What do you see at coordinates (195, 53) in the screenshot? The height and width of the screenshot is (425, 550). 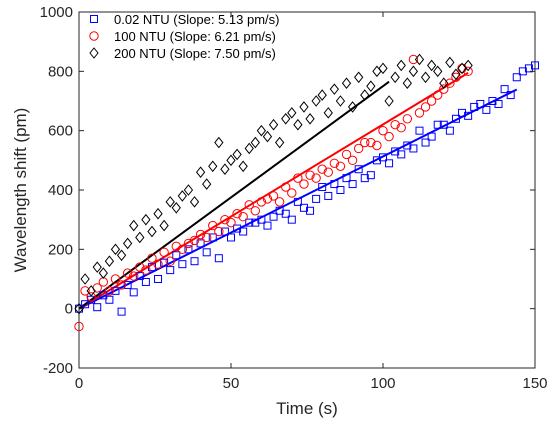 I see `legend-label: 200 NTU (Slope: 7.50 pm/s)` at bounding box center [195, 53].